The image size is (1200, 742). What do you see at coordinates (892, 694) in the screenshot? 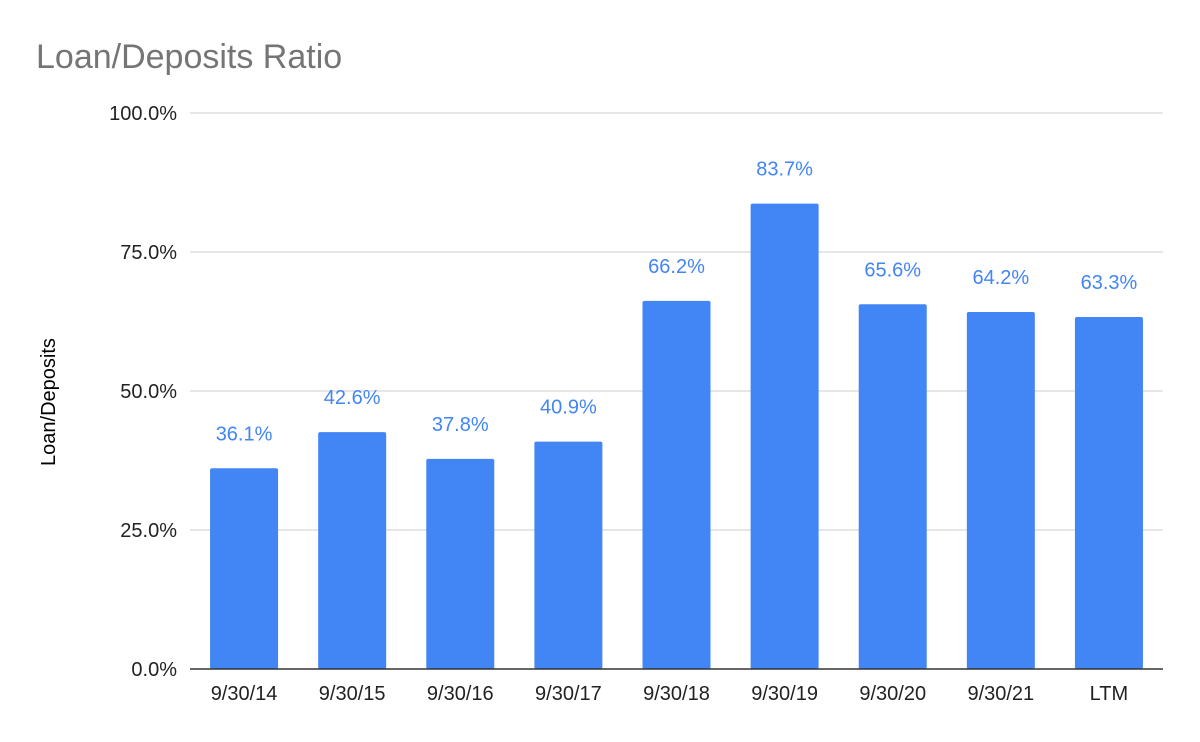
I see `x-tick-label: 9/30/20` at bounding box center [892, 694].